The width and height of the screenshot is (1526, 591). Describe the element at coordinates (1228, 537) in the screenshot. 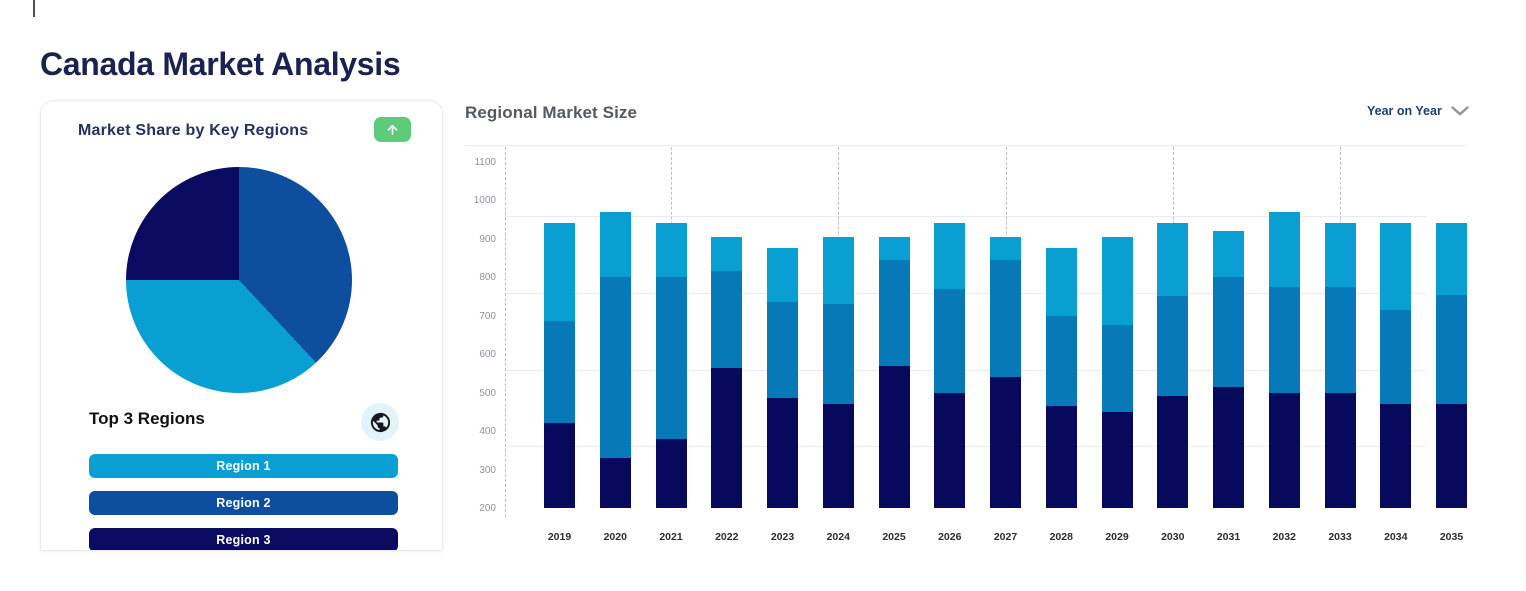

I see `x-tick-label: 2031` at that location.